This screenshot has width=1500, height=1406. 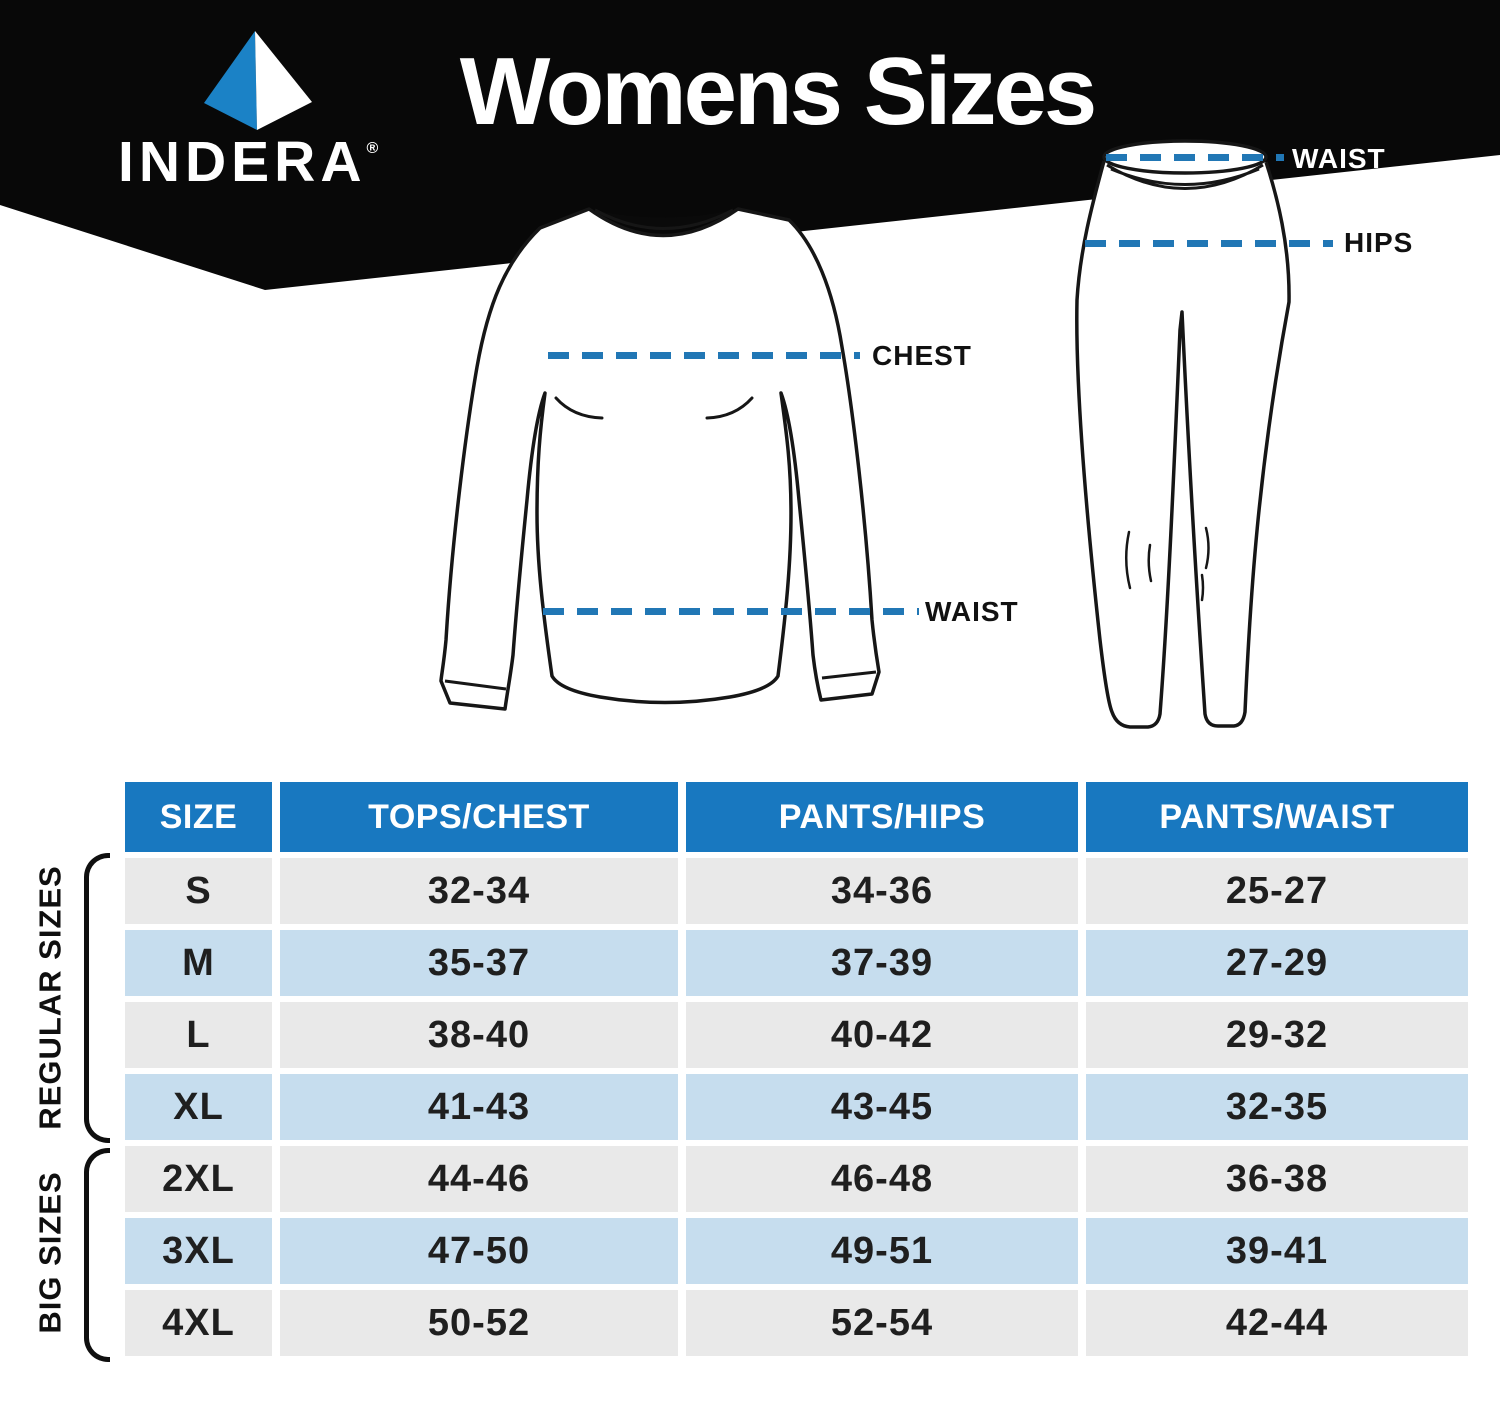 What do you see at coordinates (198, 1323) in the screenshot?
I see `size-cell: 4XL` at bounding box center [198, 1323].